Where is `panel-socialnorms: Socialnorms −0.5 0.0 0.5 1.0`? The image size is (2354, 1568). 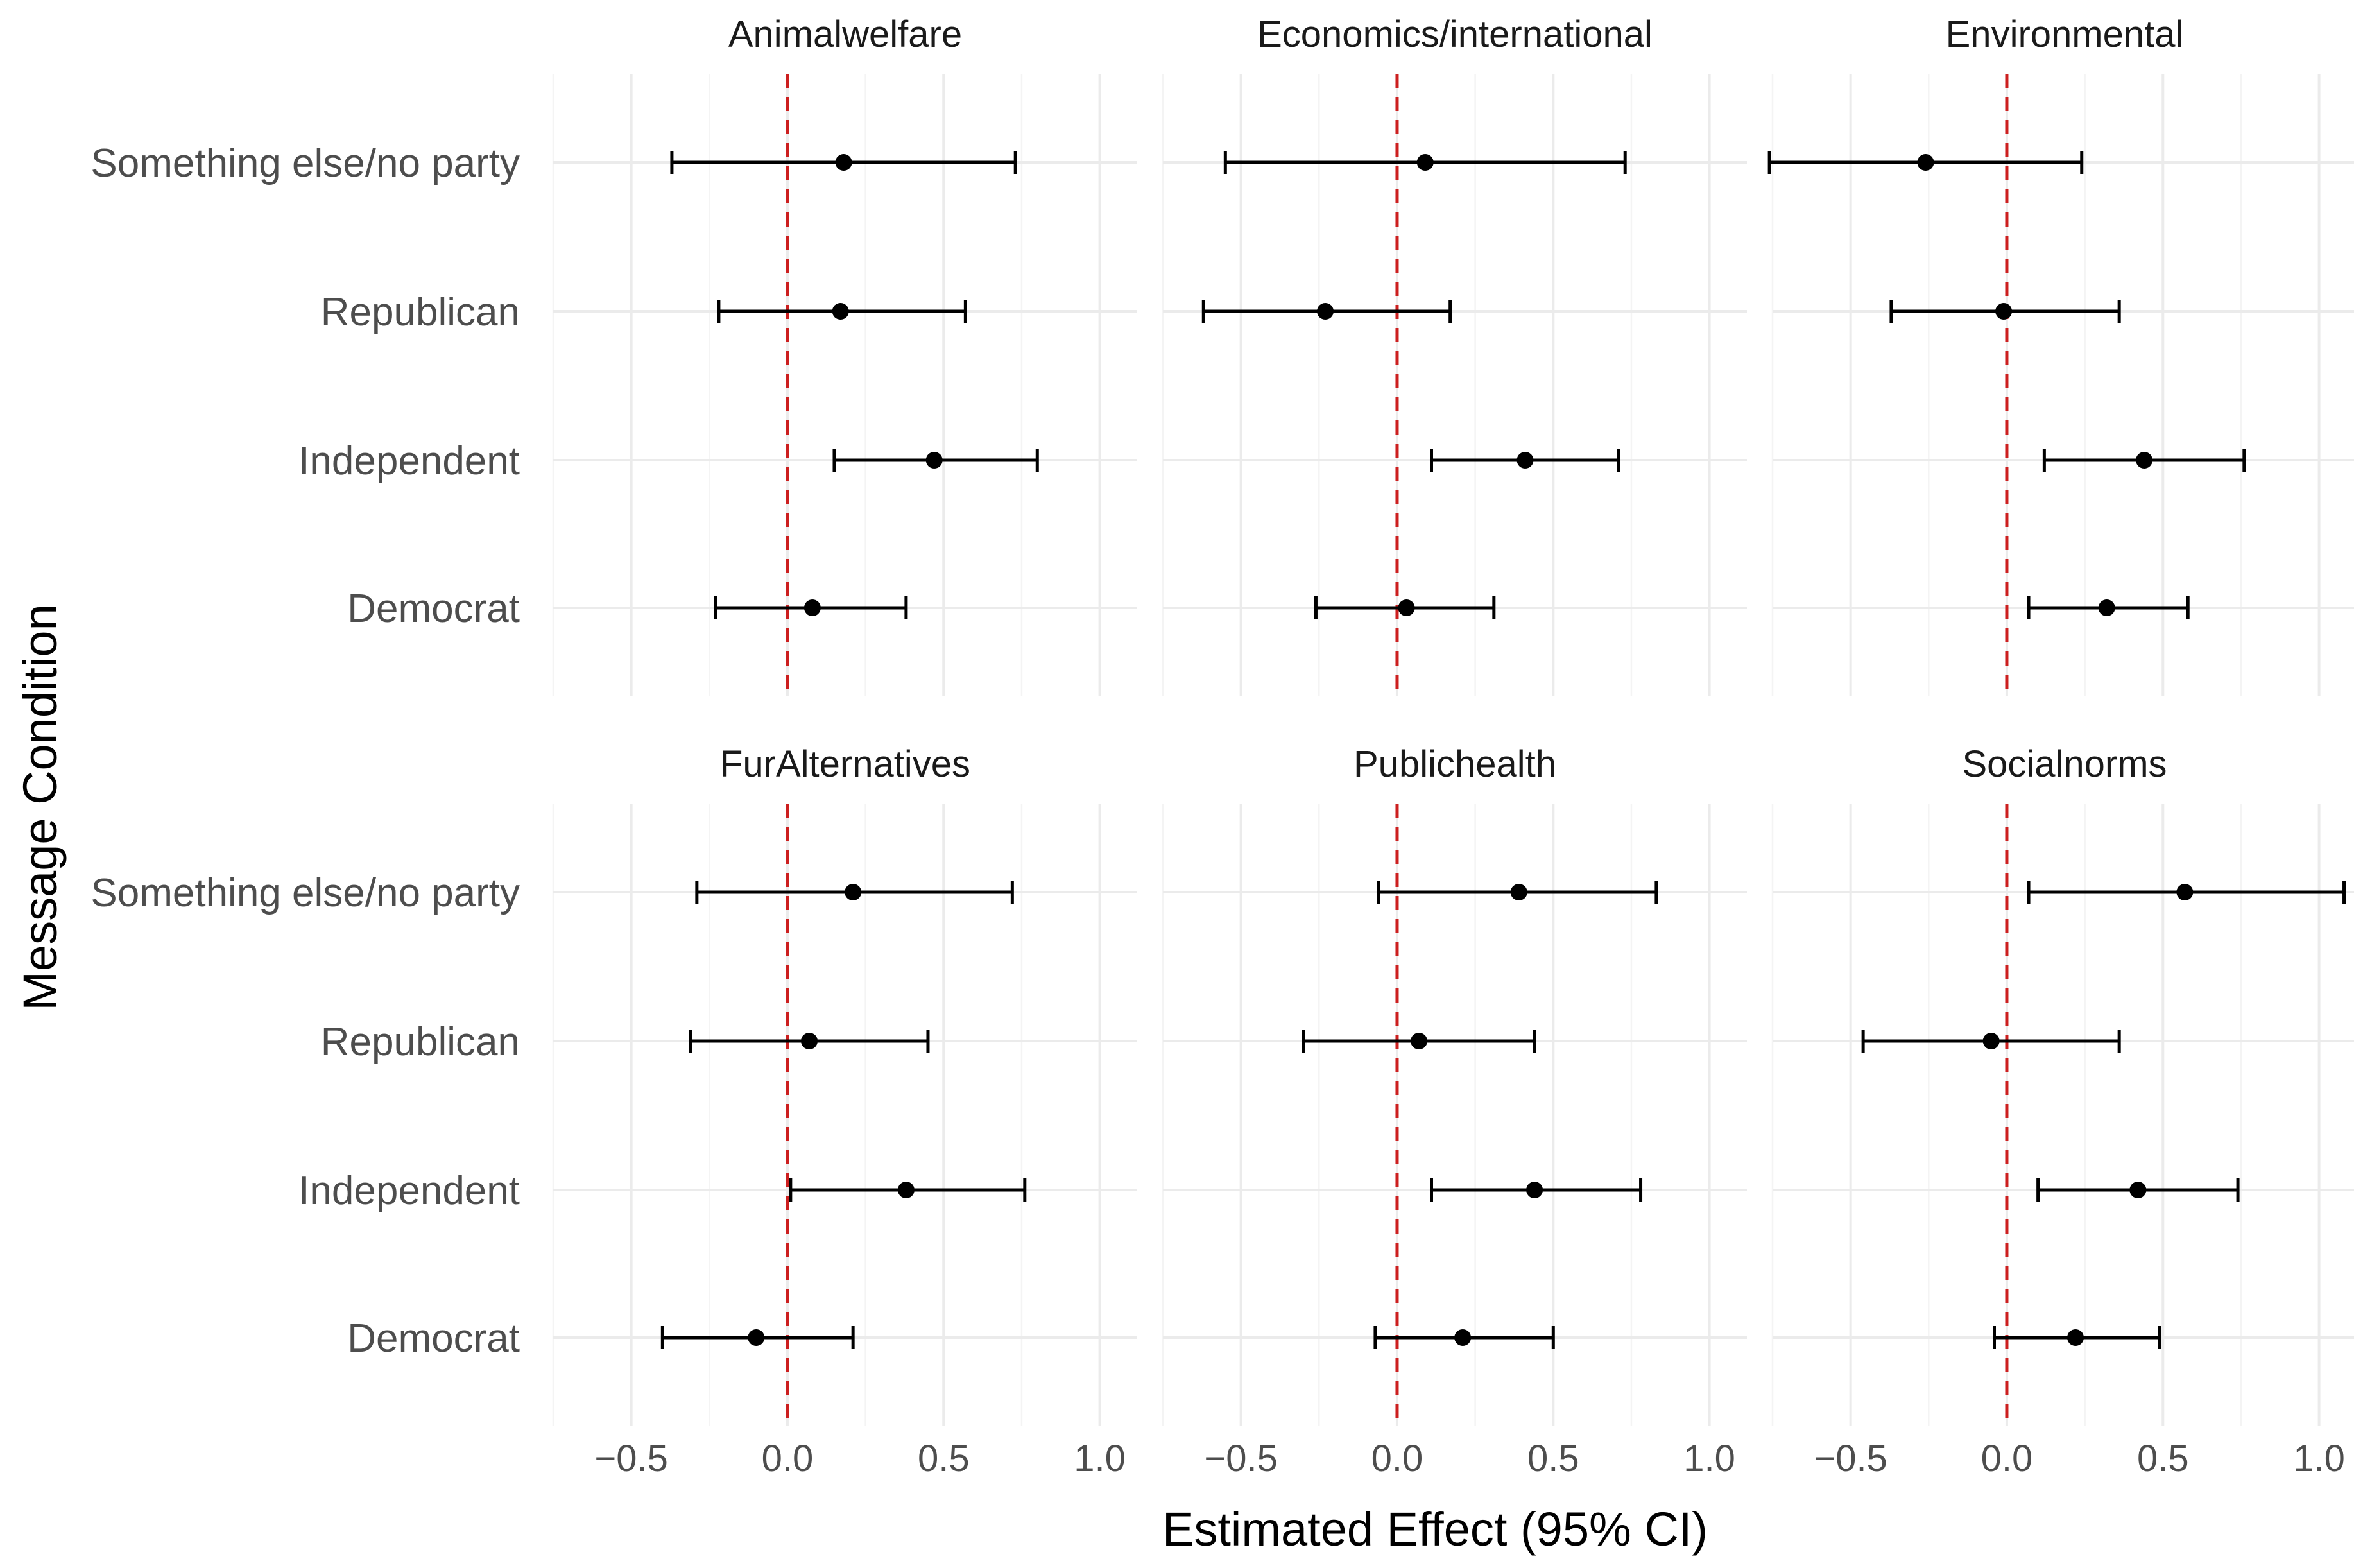
panel-socialnorms: Socialnorms −0.5 0.0 0.5 1.0 is located at coordinates (2062, 1111).